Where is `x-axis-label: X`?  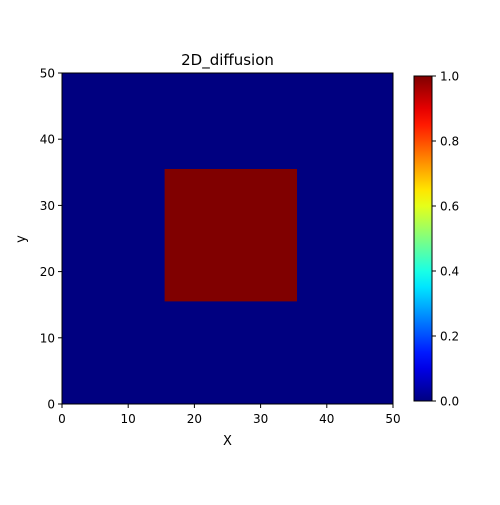
x-axis-label: X is located at coordinates (227, 441).